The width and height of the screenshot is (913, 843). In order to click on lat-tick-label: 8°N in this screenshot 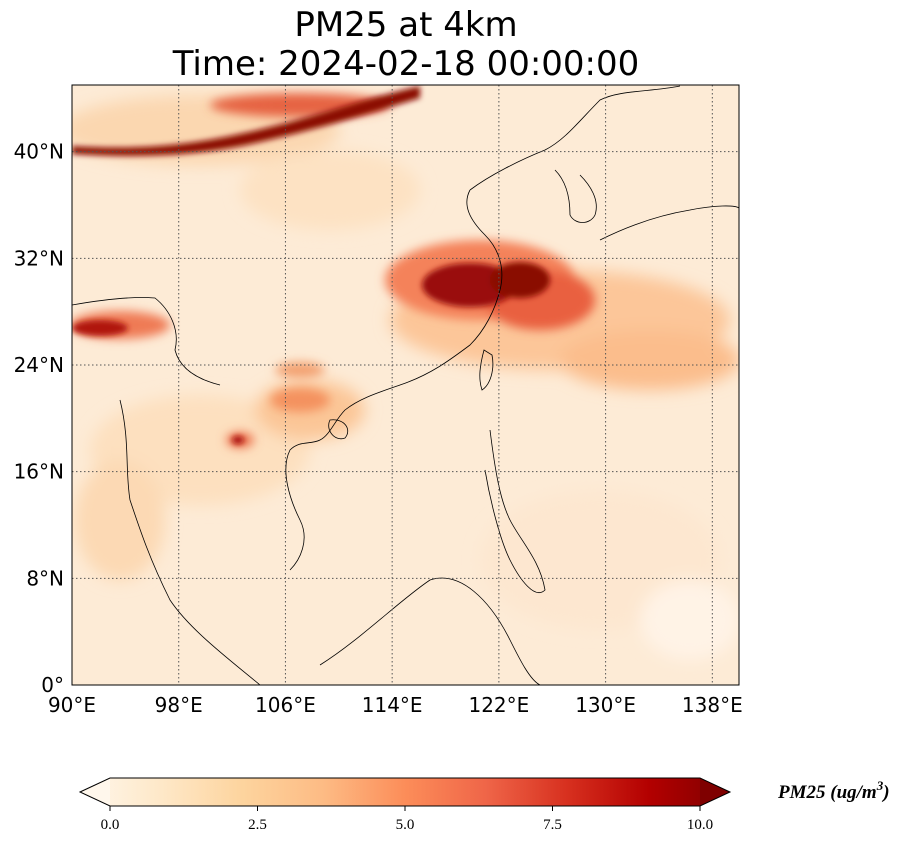, I will do `click(45, 578)`.